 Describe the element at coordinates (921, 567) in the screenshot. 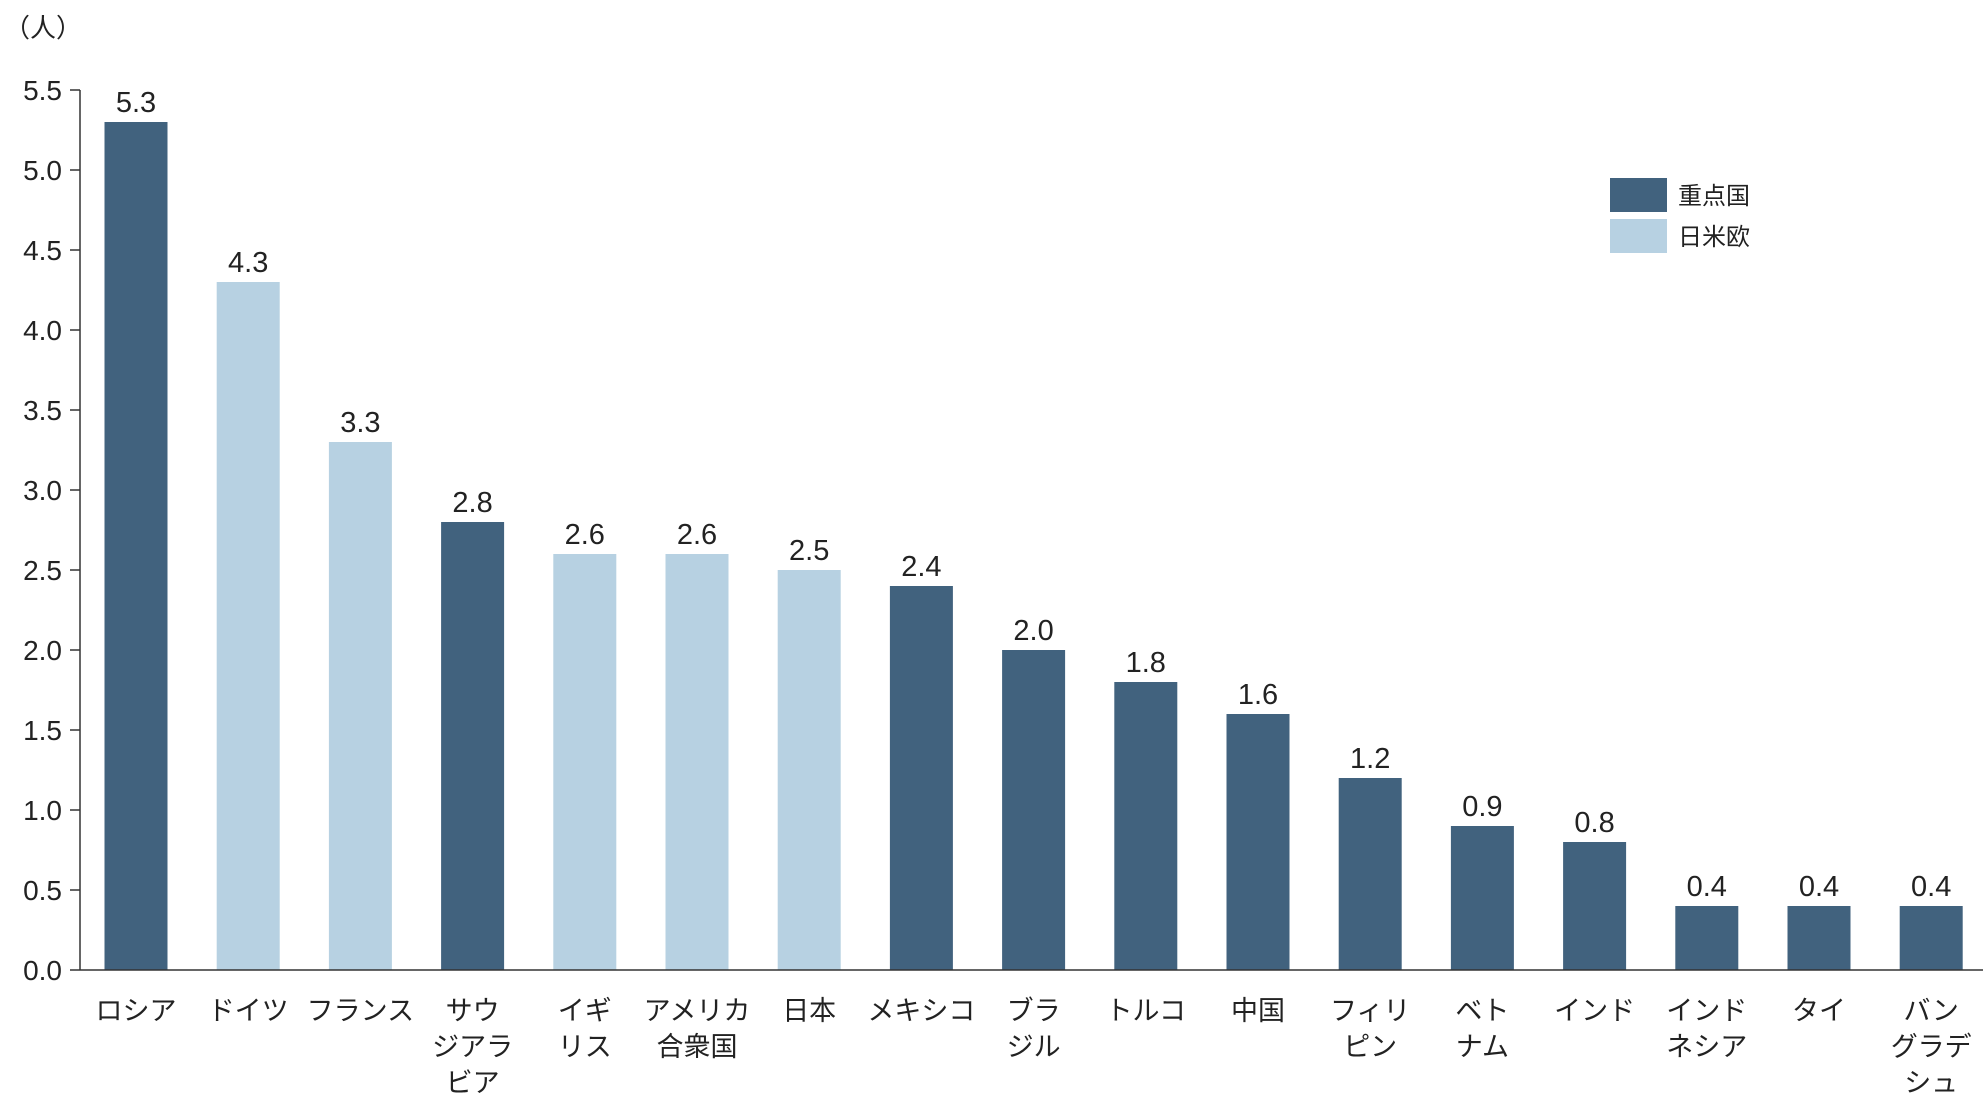

I see `data-label: 2.4` at that location.